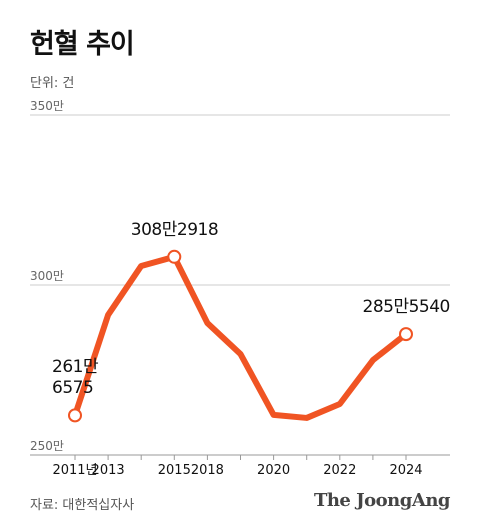  Describe the element at coordinates (82, 505) in the screenshot. I see `source: 자료: 대한적십자사` at that location.